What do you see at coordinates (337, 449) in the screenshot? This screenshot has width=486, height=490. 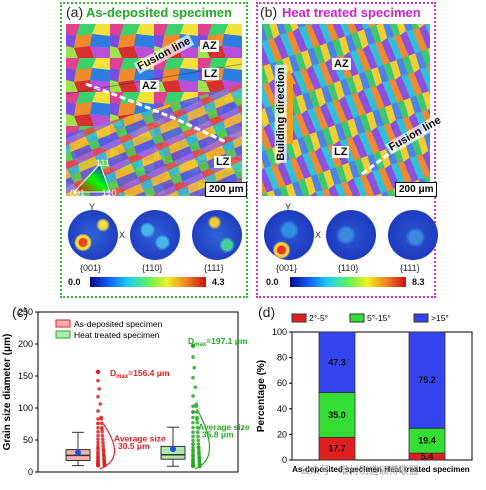 I see `bar-data-label: 17.7` at bounding box center [337, 449].